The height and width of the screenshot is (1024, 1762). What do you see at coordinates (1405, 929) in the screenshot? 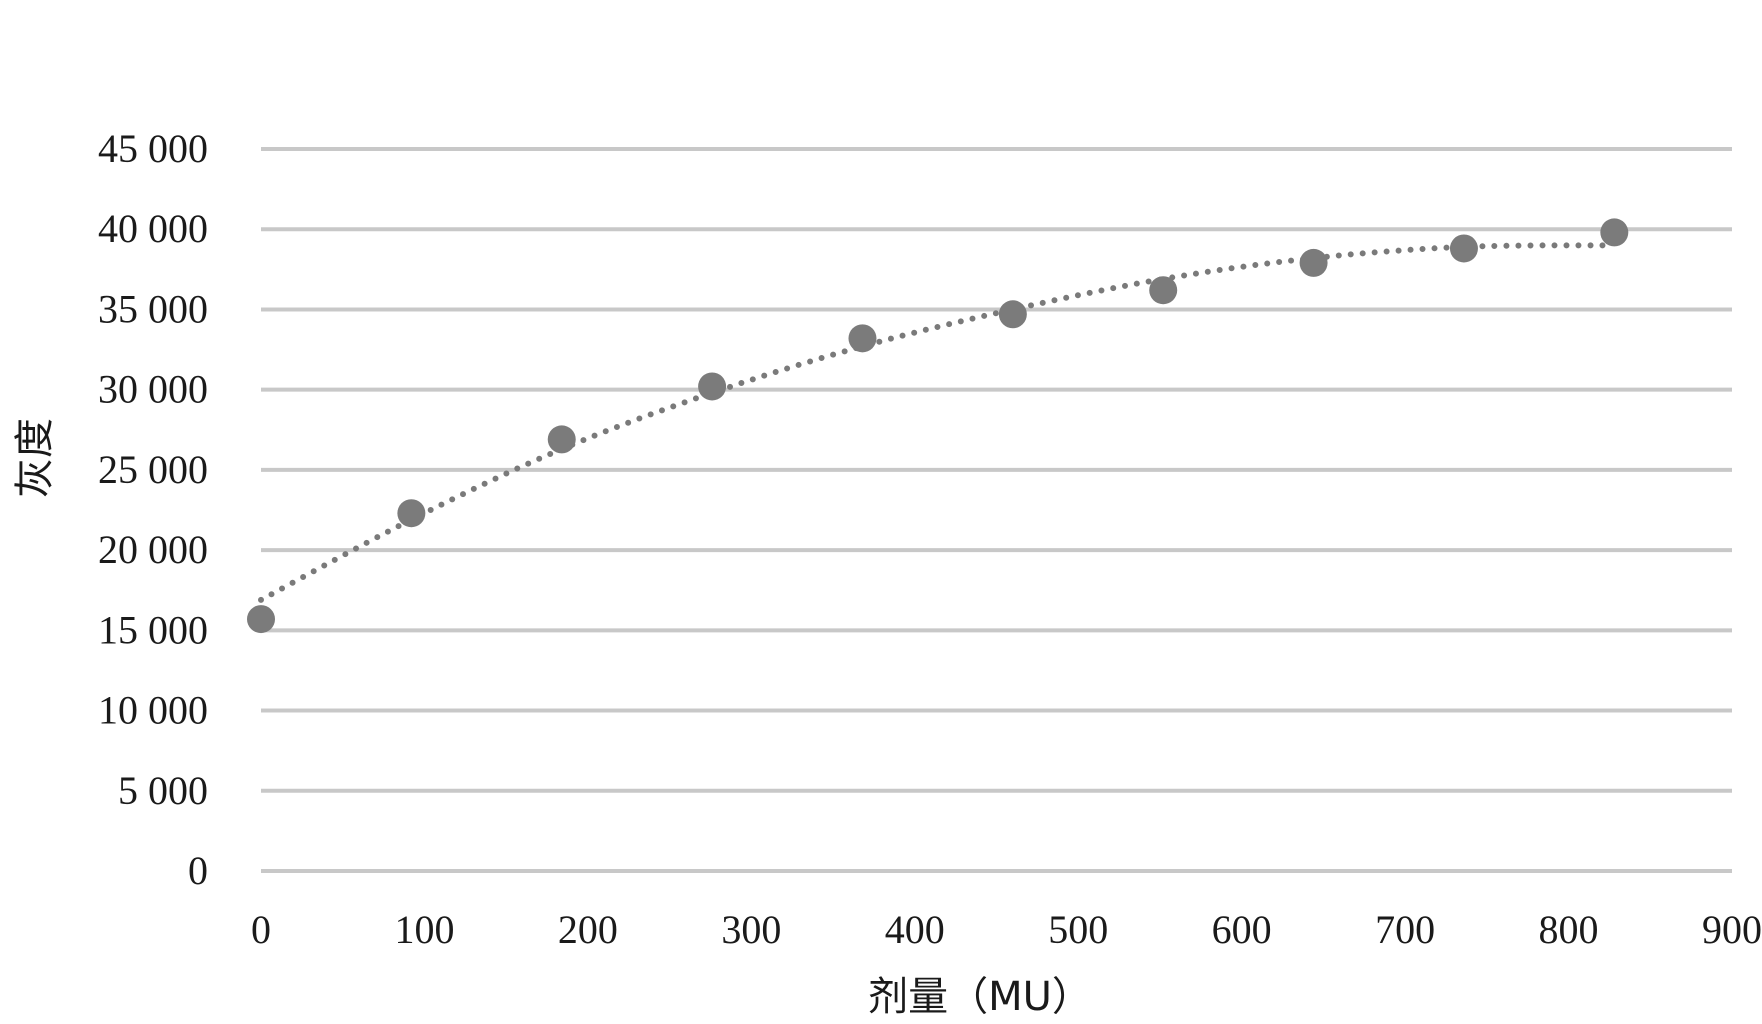
I see `x-tick-label: 700` at bounding box center [1405, 929].